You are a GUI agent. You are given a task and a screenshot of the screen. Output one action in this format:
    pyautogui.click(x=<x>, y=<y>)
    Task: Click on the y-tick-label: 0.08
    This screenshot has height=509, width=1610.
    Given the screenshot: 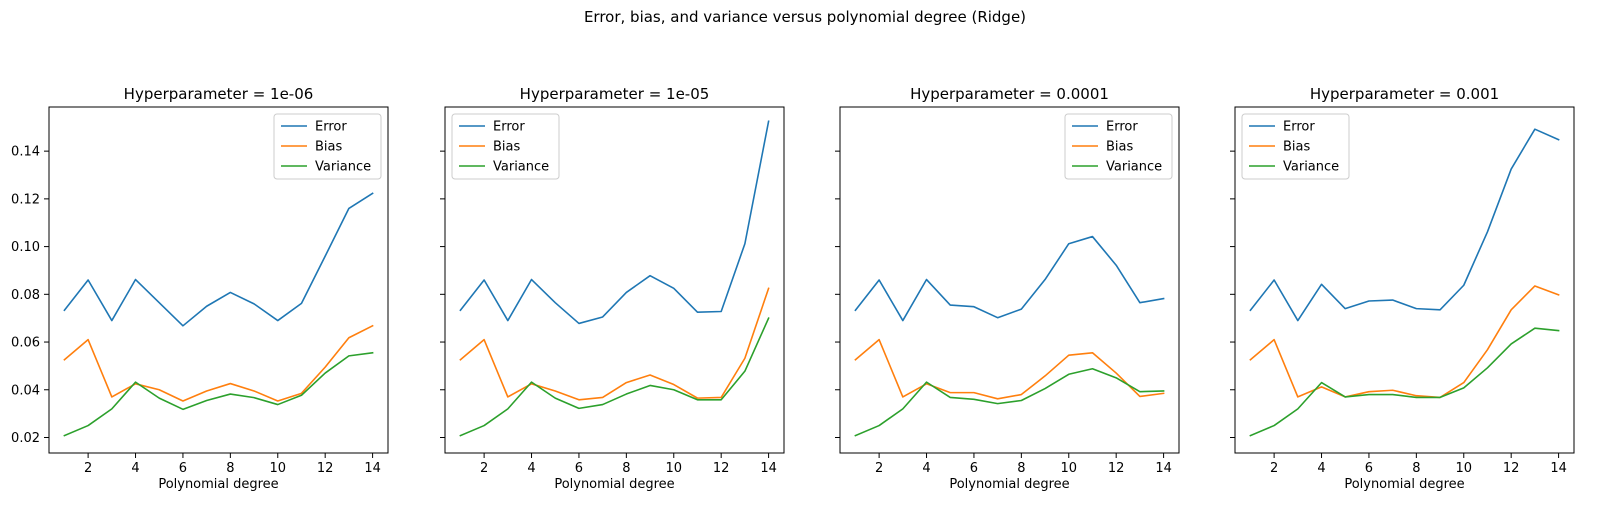 What is the action you would take?
    pyautogui.click(x=25, y=295)
    